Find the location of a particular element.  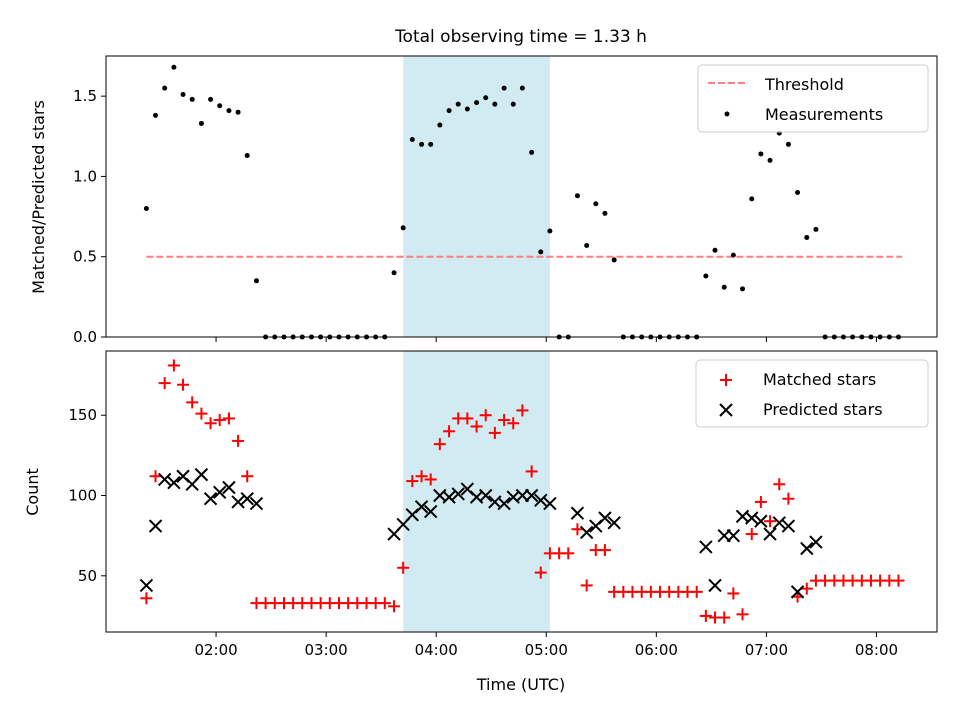

x-axis-label: Time (UTC) is located at coordinates (520, 684).